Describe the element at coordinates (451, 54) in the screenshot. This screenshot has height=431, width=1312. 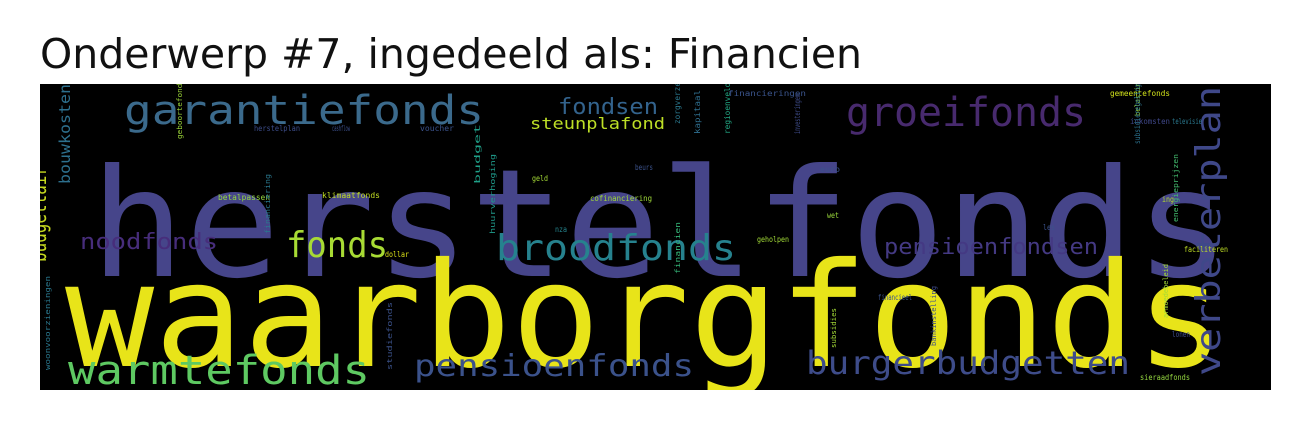
I see `chart-title: Onderwerp #7, ingedeeld als: Financien` at that location.